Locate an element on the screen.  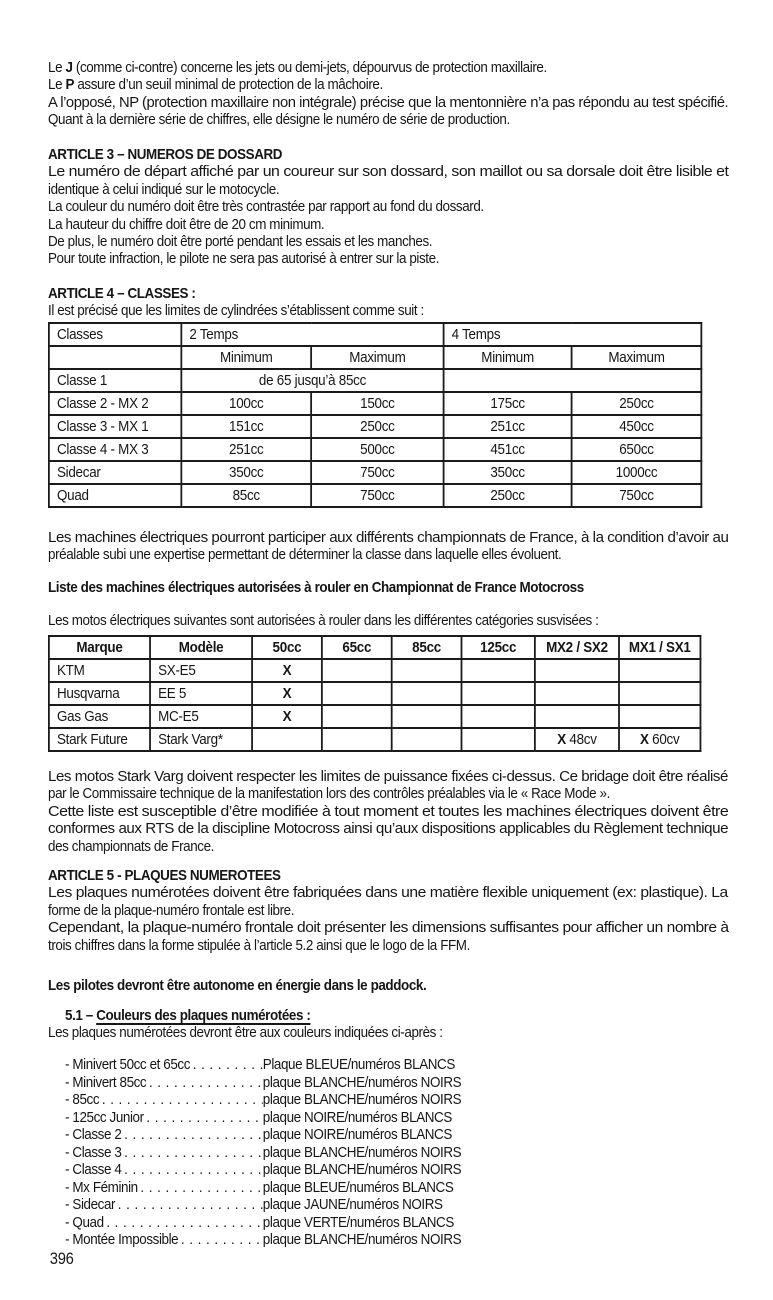
item-label: - Sidecar is located at coordinates (90, 1204).